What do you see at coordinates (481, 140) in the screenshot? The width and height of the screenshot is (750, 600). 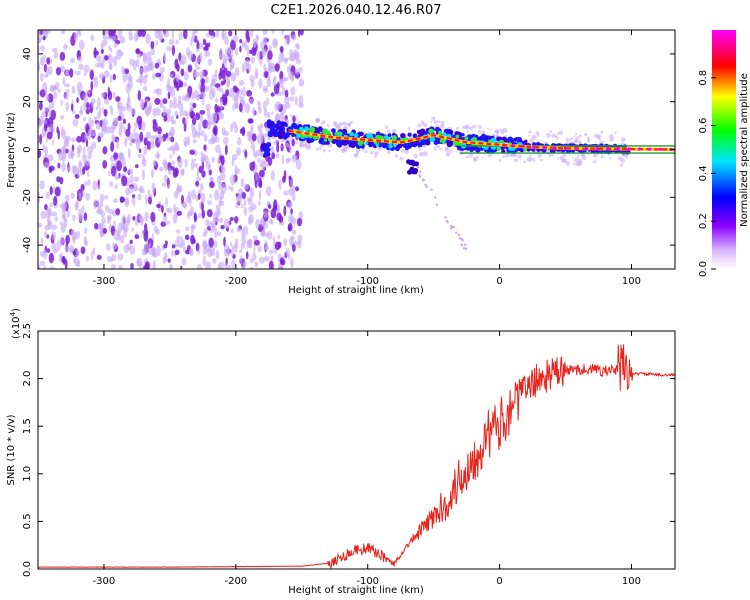 I see `track-core` at bounding box center [481, 140].